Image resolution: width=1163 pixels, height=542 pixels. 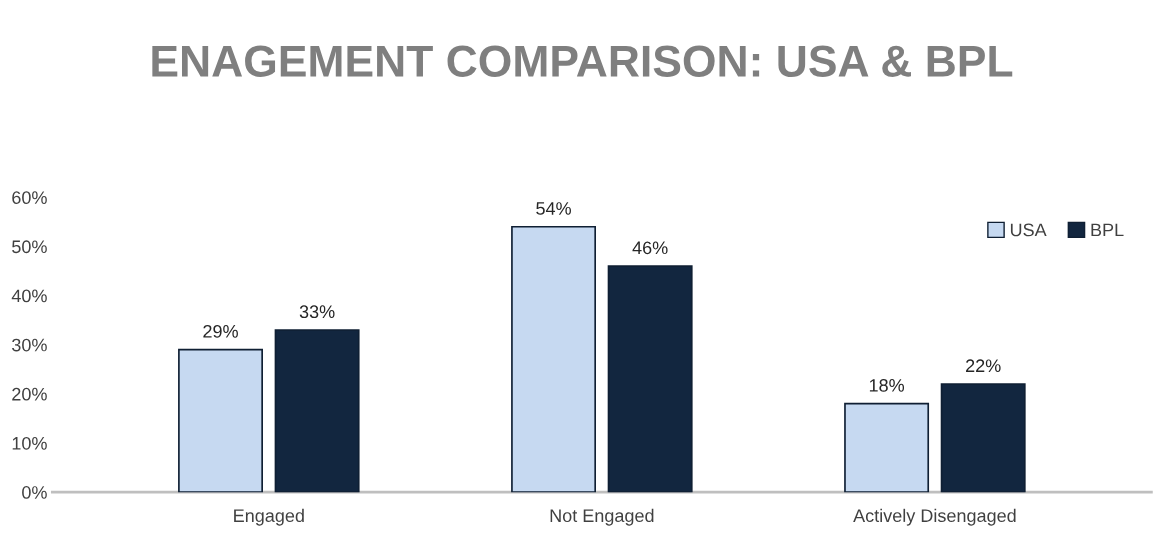 I want to click on legend-label: USA, so click(x=1028, y=230).